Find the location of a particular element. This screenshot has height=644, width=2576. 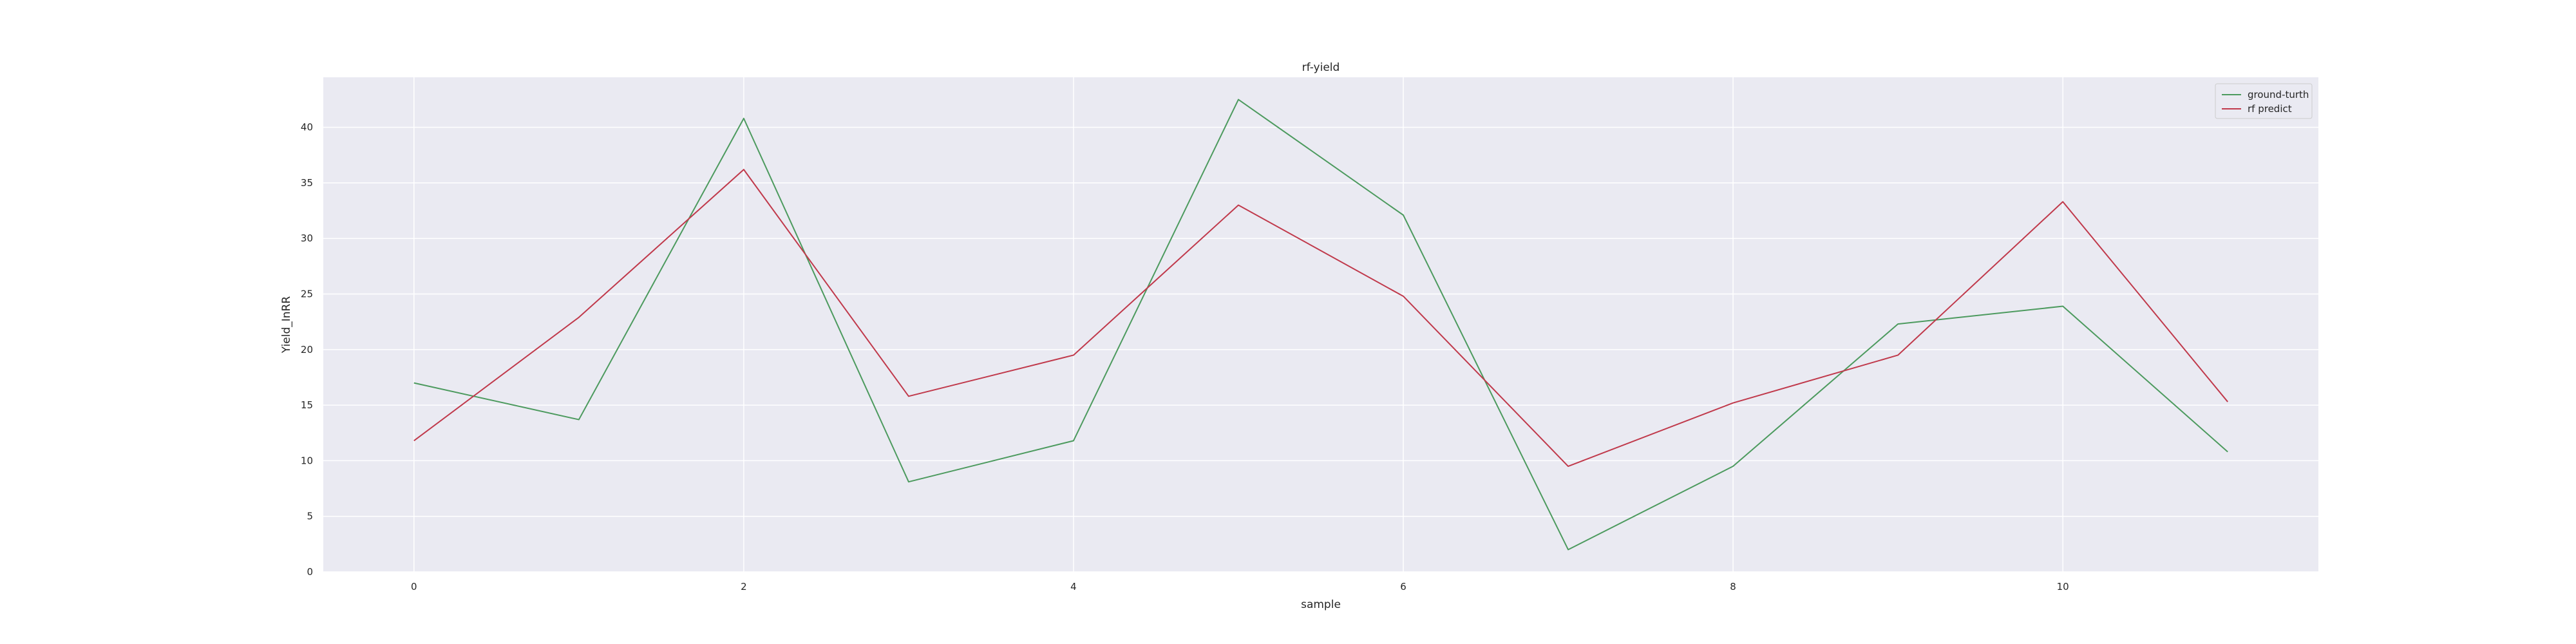

x-tick-label: 0 is located at coordinates (414, 587).